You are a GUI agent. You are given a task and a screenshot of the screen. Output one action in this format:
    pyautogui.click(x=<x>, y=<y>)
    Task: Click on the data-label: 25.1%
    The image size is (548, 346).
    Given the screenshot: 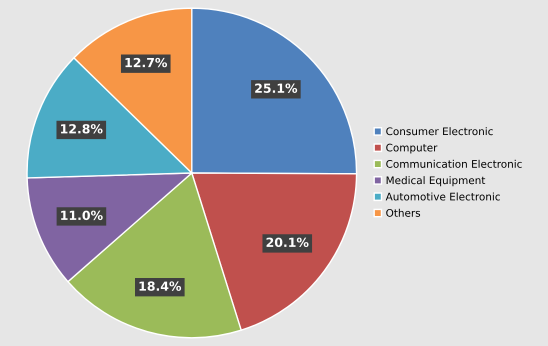 What is the action you would take?
    pyautogui.click(x=276, y=88)
    